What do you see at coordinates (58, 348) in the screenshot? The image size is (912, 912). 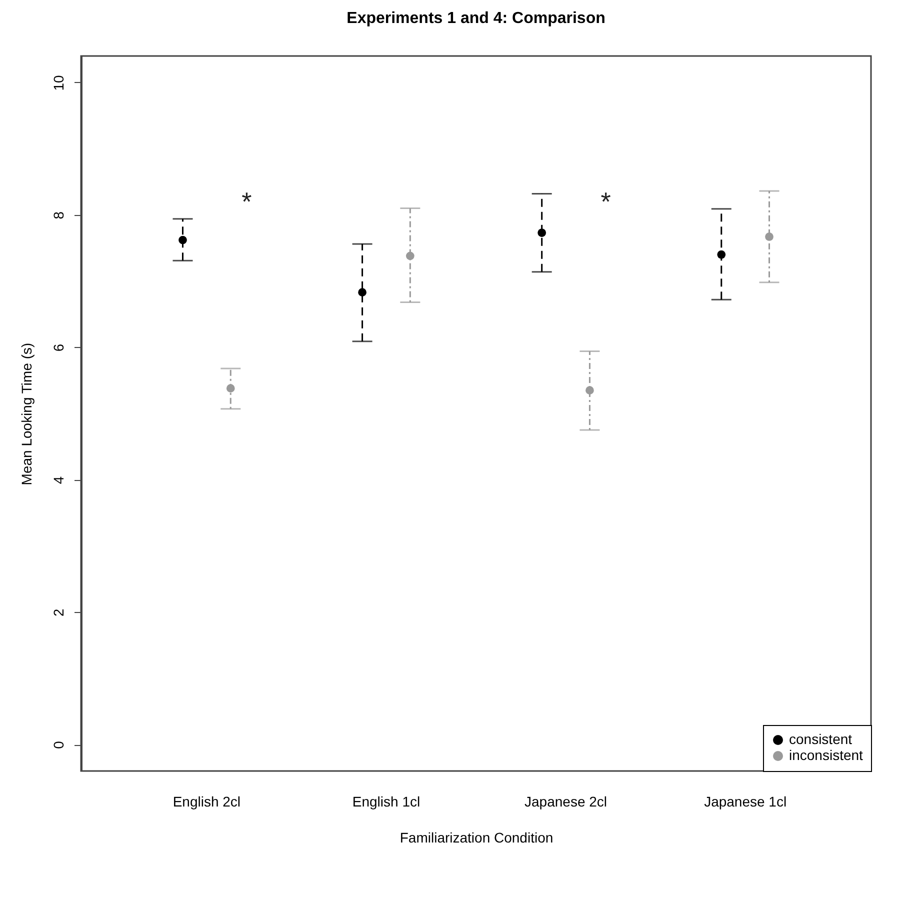 I see `y-tick-label: 6` at bounding box center [58, 348].